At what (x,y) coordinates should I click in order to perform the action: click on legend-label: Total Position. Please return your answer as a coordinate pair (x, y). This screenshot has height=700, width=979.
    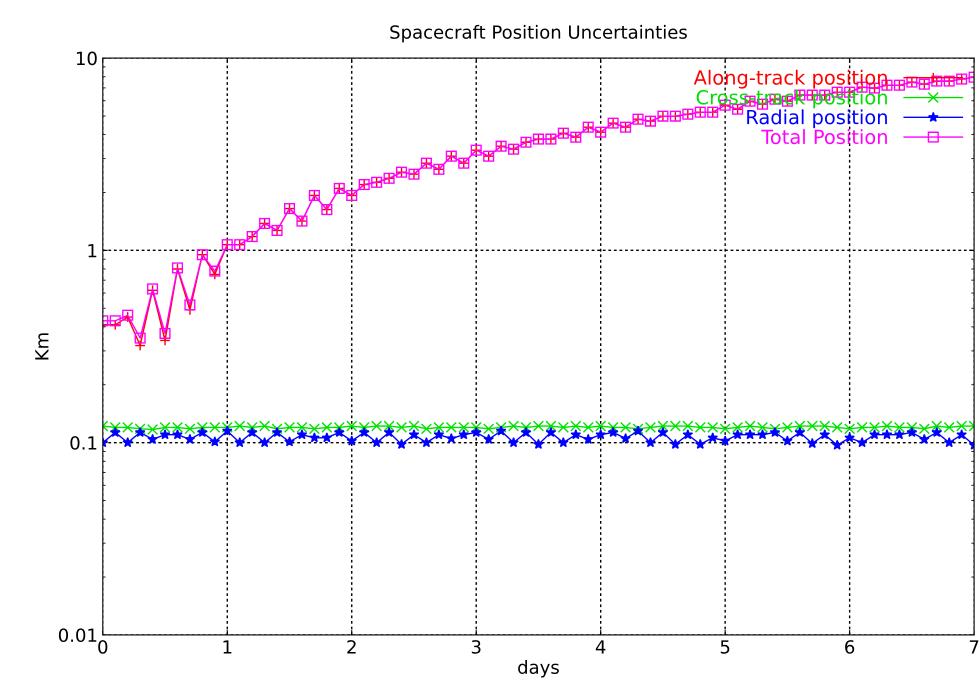
    Looking at the image, I should click on (824, 136).